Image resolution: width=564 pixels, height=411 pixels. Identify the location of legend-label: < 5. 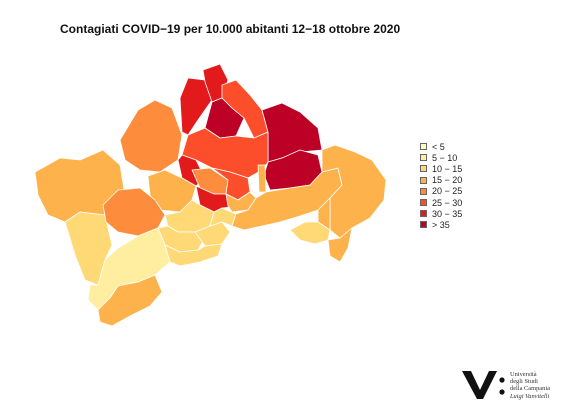
(438, 146).